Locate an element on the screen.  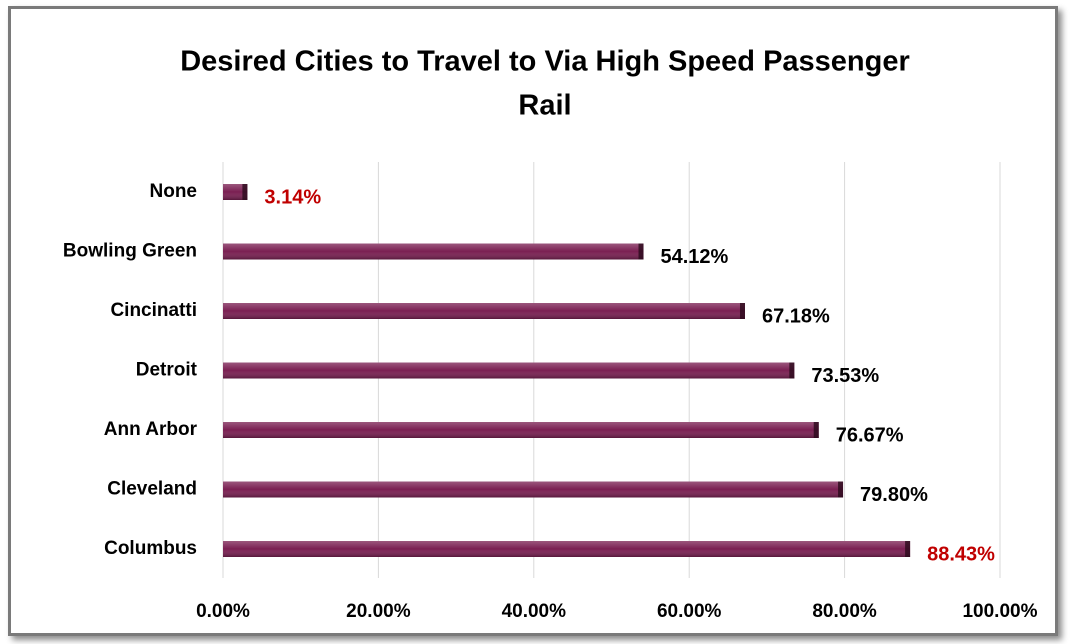
y-tick-label: Detroit is located at coordinates (167, 370).